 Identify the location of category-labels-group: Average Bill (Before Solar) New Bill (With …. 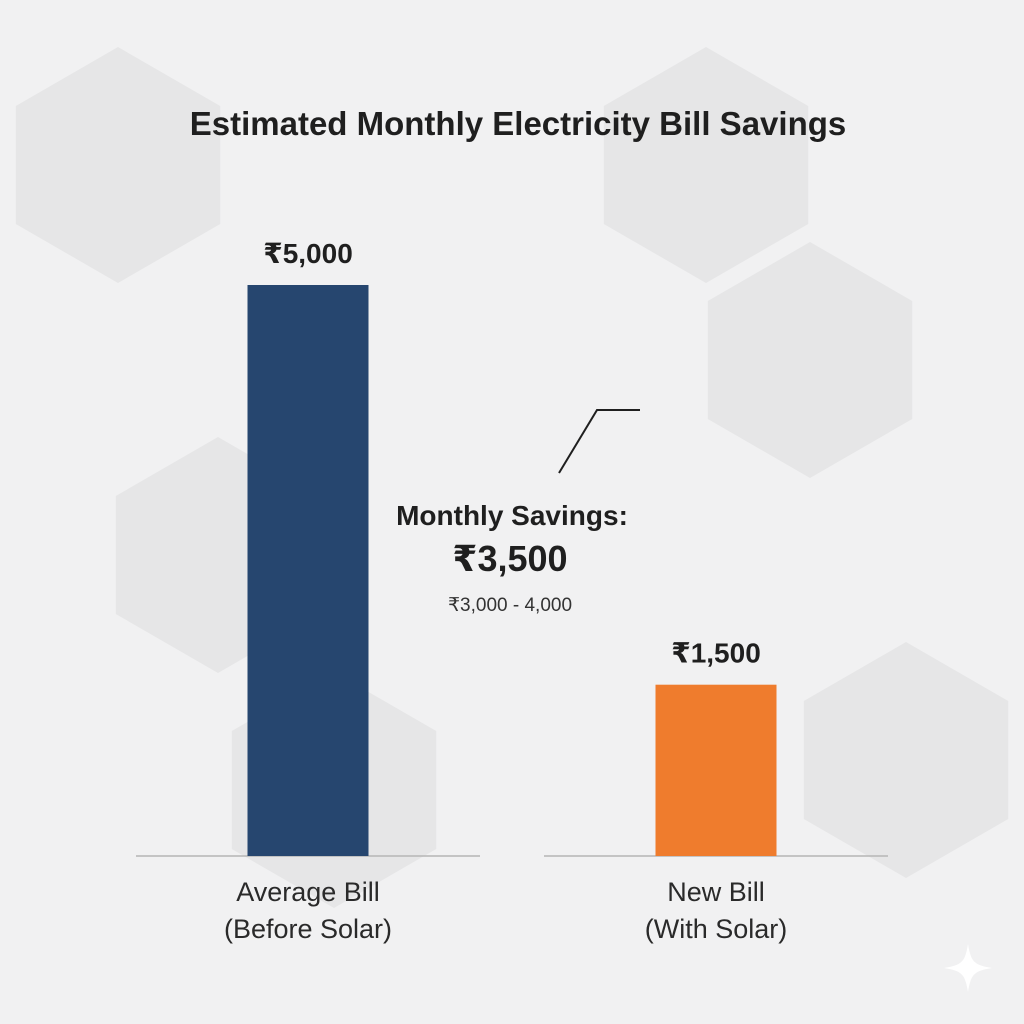
(505, 910).